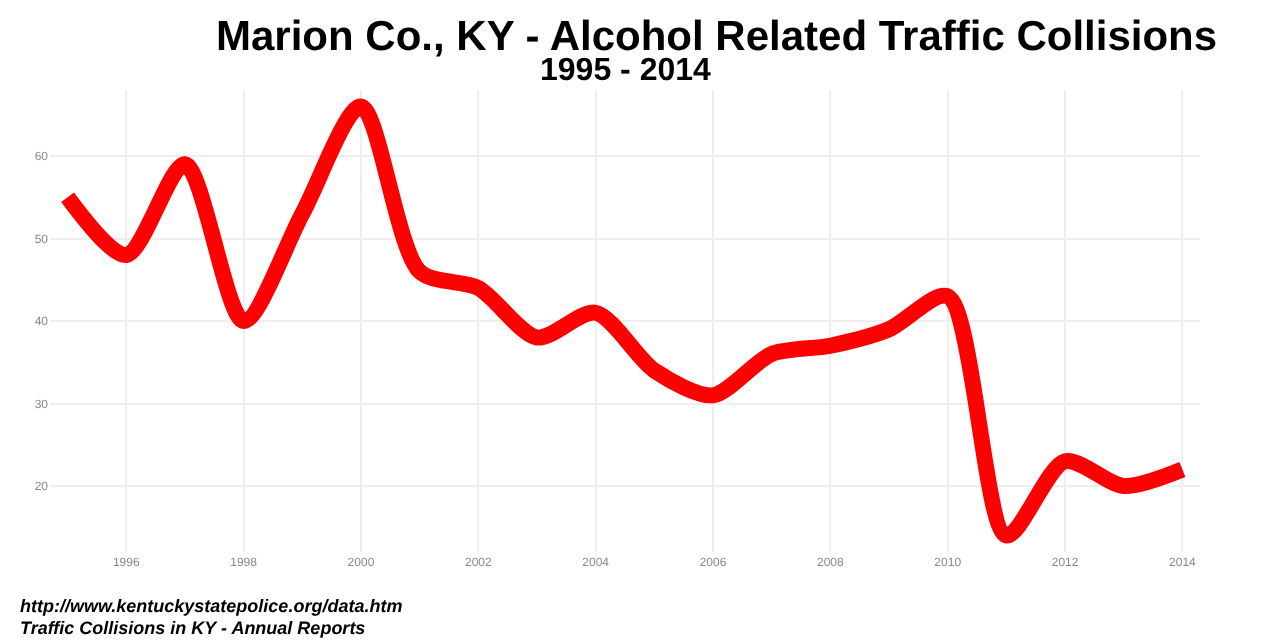  I want to click on chart-subtitle: 1995 - 2014, so click(626, 71).